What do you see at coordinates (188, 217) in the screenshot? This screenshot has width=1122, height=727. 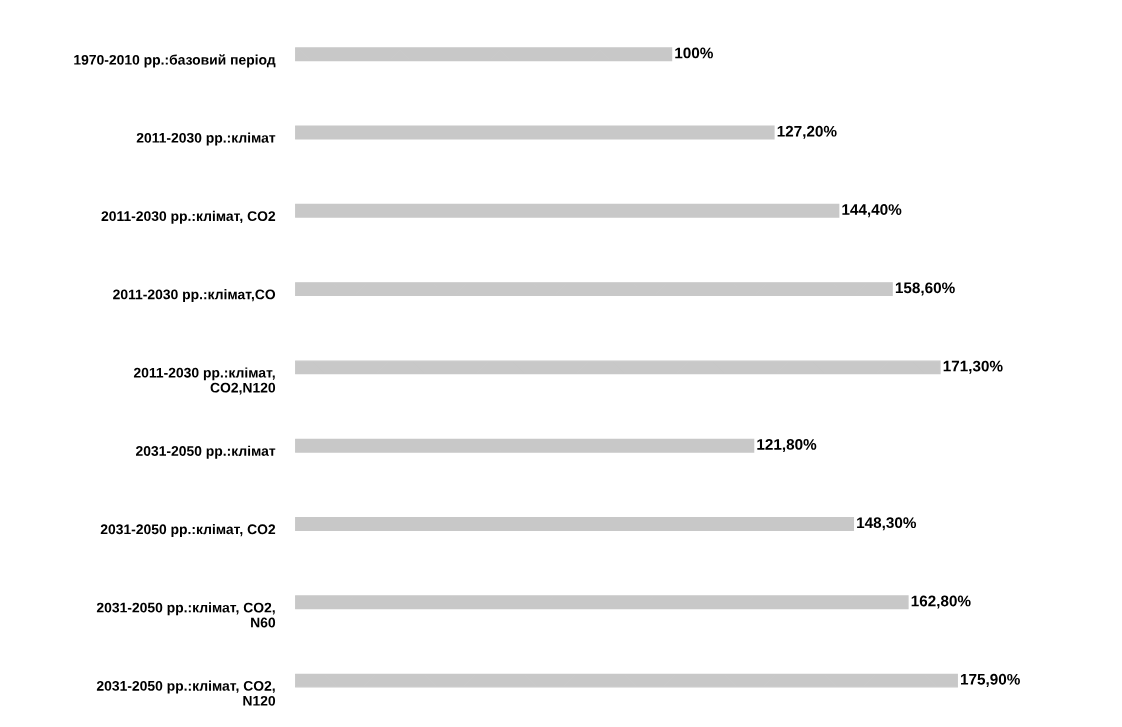 I see `y-tick-label: 2011-2030 рр.:клімат, CO2` at bounding box center [188, 217].